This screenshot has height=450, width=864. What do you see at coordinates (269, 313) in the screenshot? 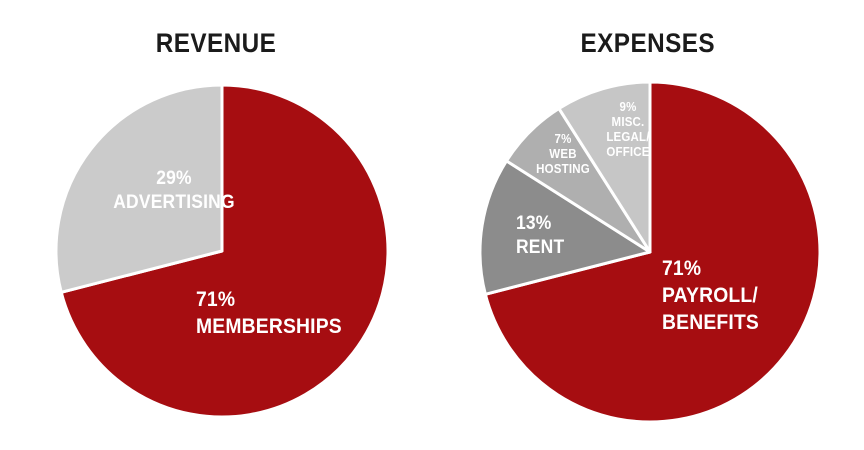
I see `memberships-slice-label: 71% MEMBERSHIPS` at bounding box center [269, 313].